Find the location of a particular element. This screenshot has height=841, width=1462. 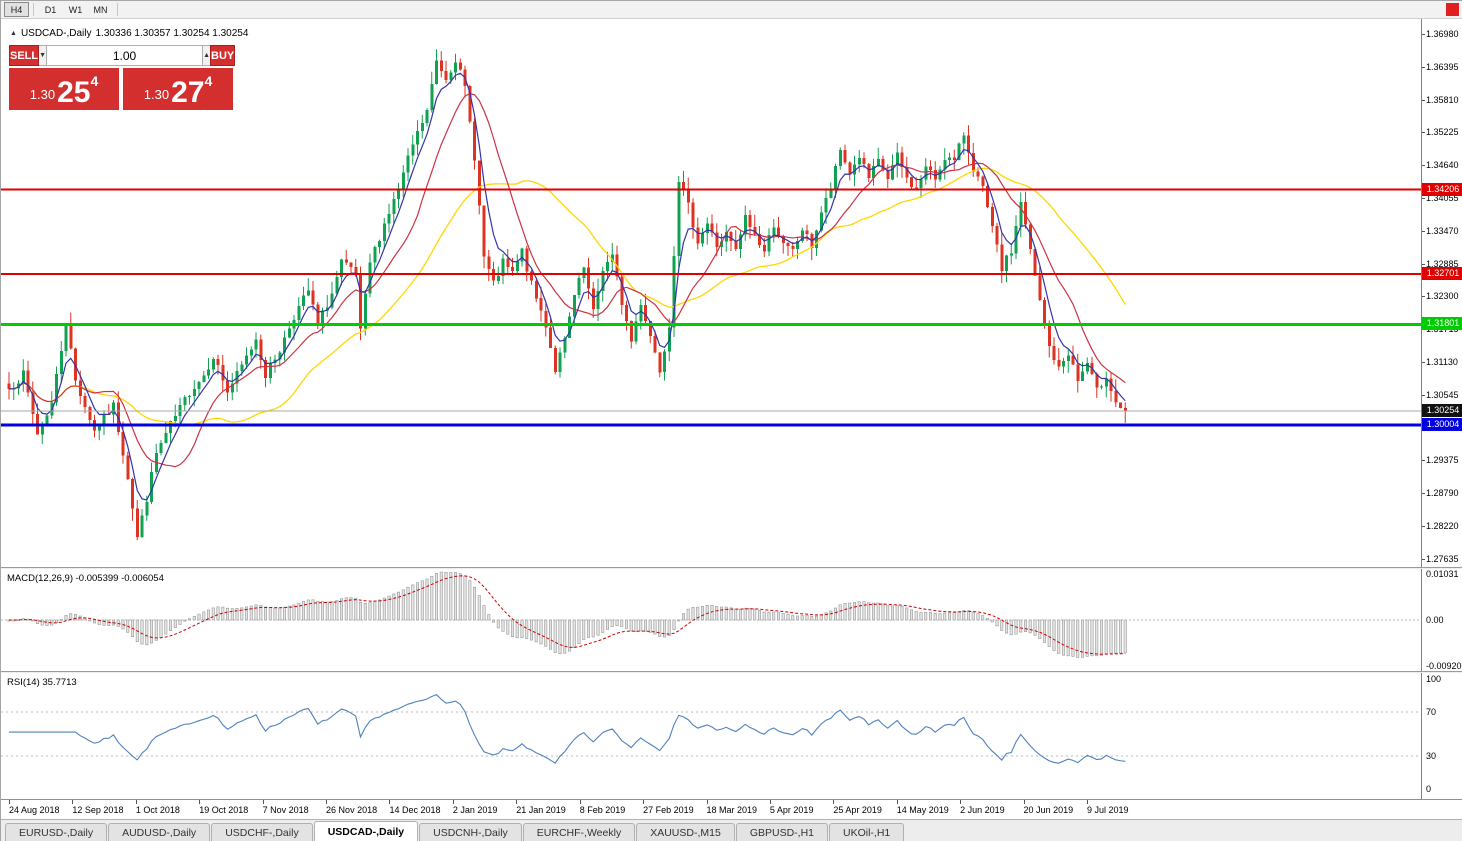

chart-tab-usdcnh-daily: USDCNH-,Daily is located at coordinates (470, 832).